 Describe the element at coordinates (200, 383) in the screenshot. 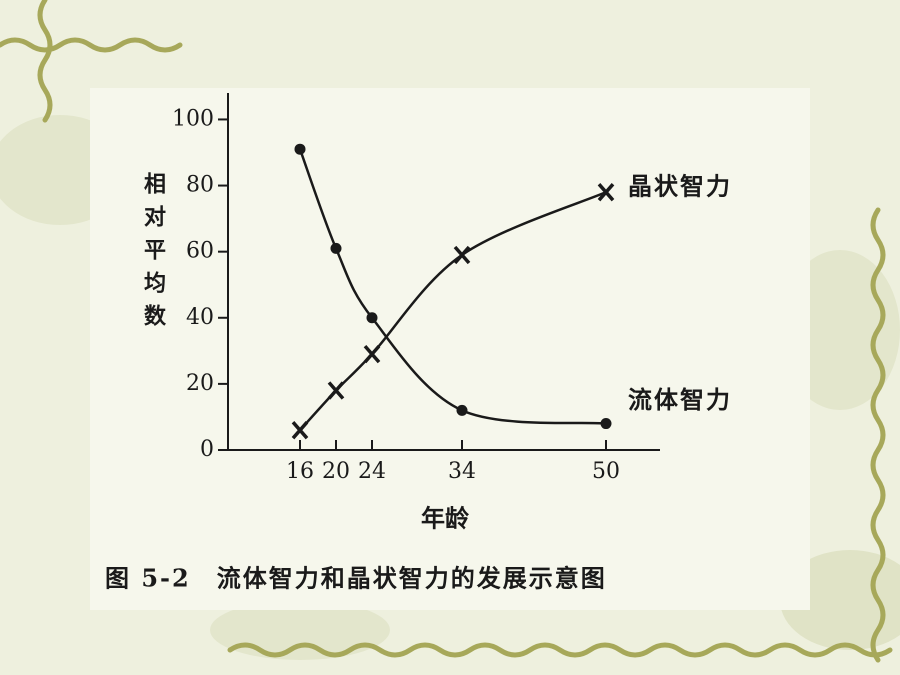

I see `y-tick-label: 20` at that location.